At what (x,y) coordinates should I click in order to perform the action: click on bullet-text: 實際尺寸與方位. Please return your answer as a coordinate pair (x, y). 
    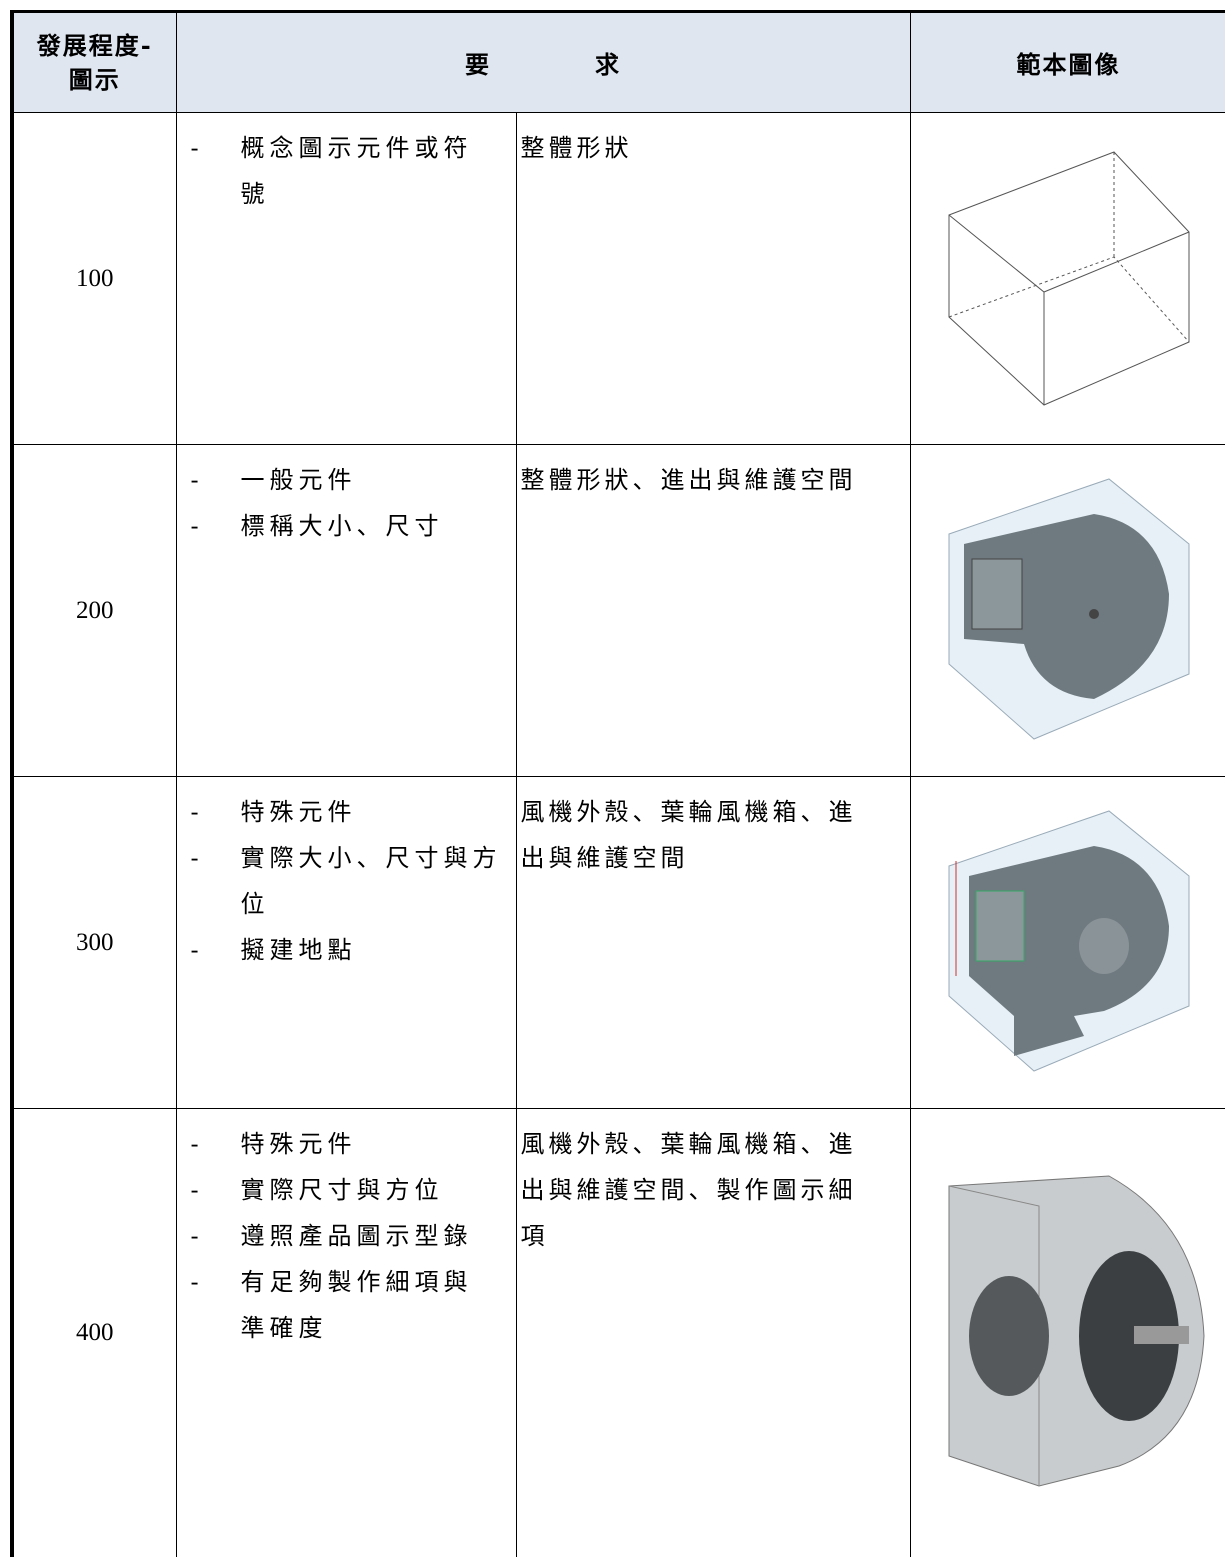
    Looking at the image, I should click on (342, 1190).